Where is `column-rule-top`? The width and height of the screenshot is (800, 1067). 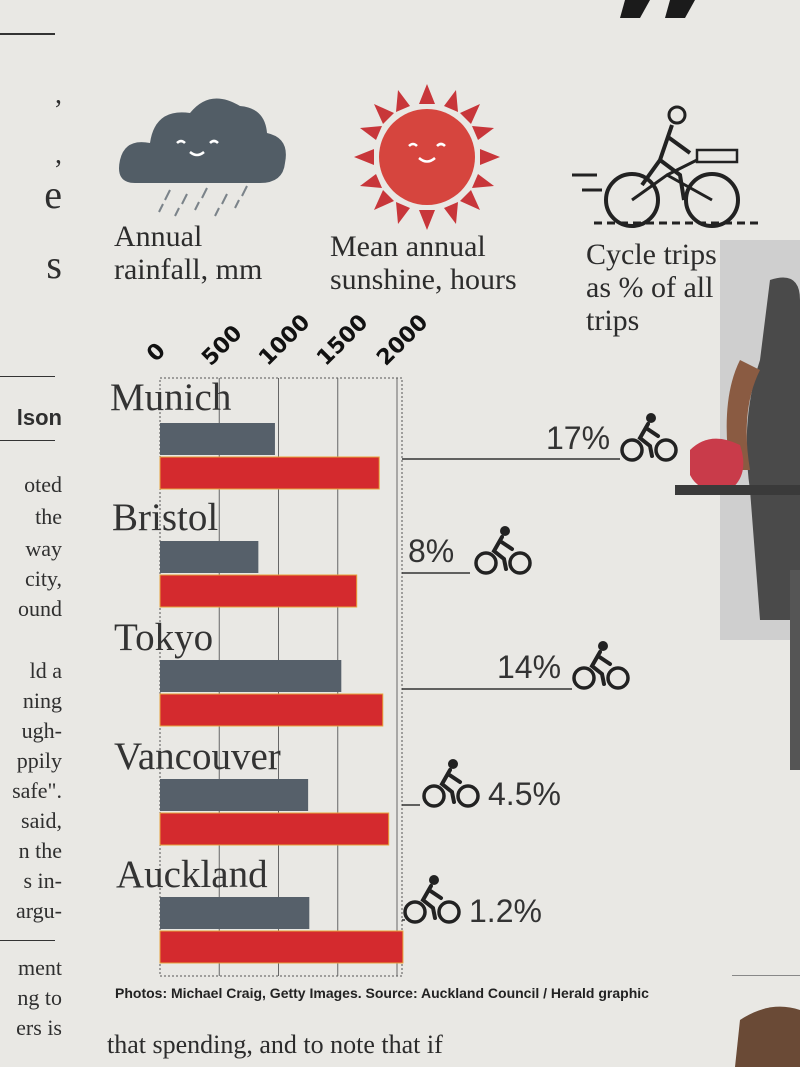
column-rule-top is located at coordinates (27, 34).